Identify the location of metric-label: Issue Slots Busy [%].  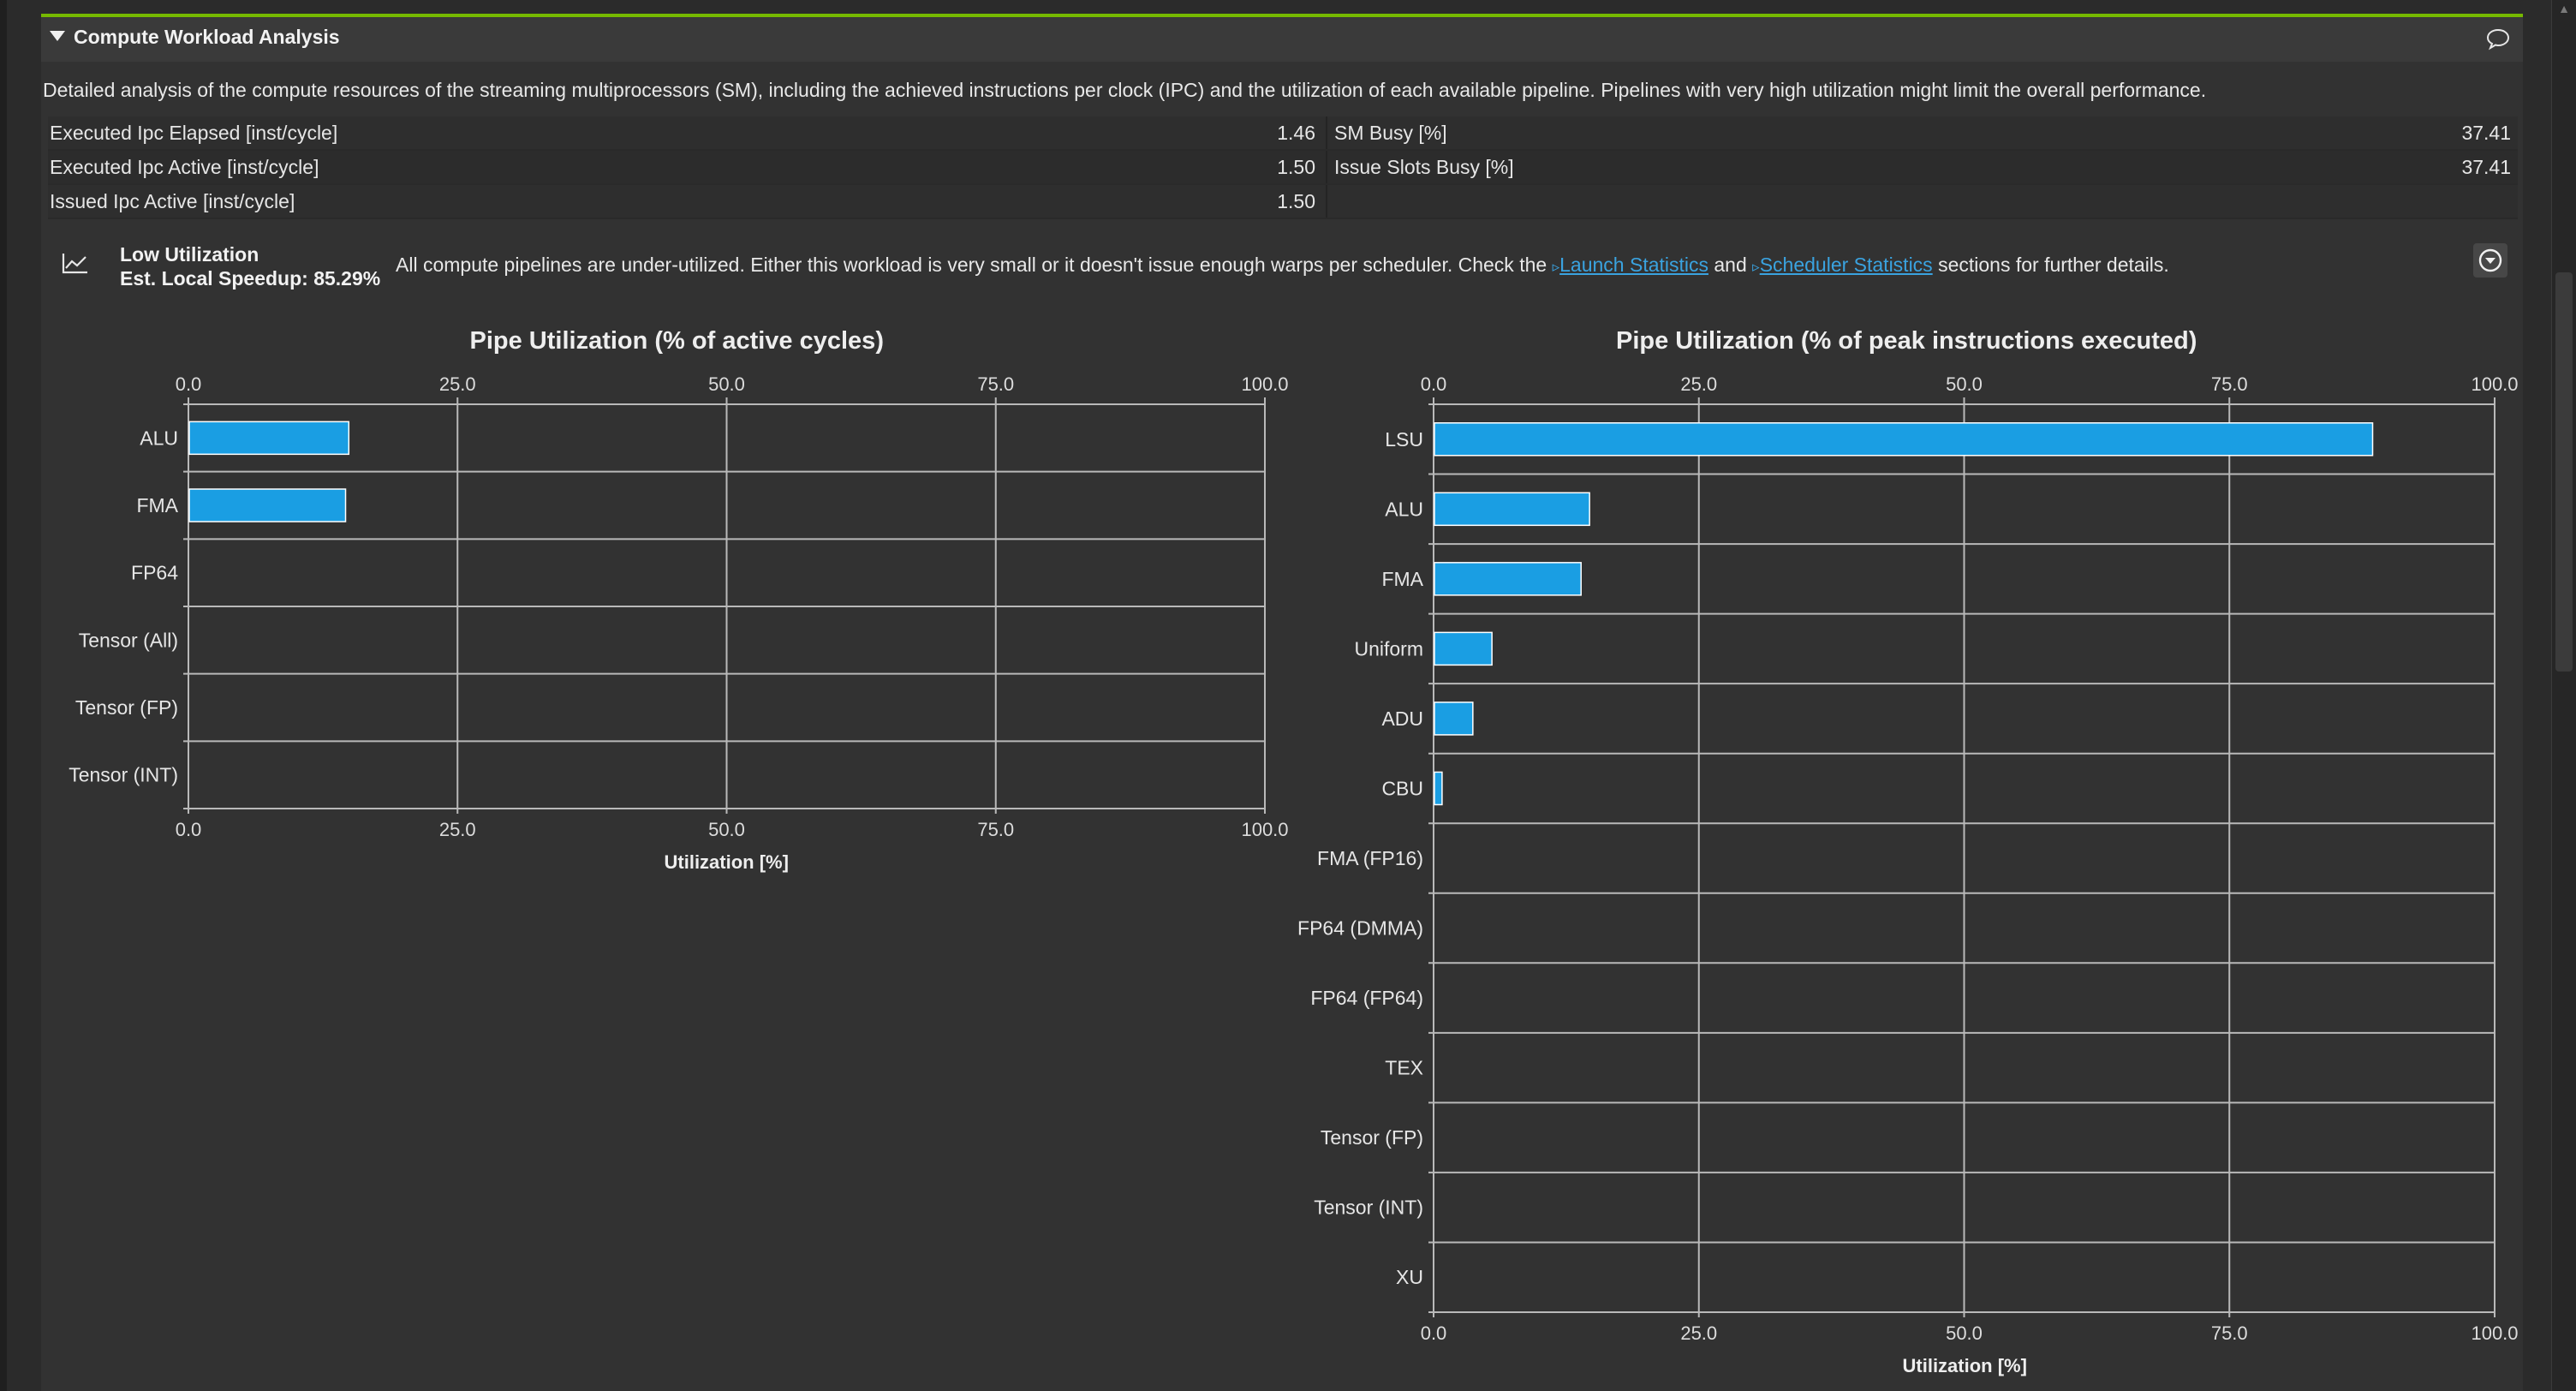
(1424, 167).